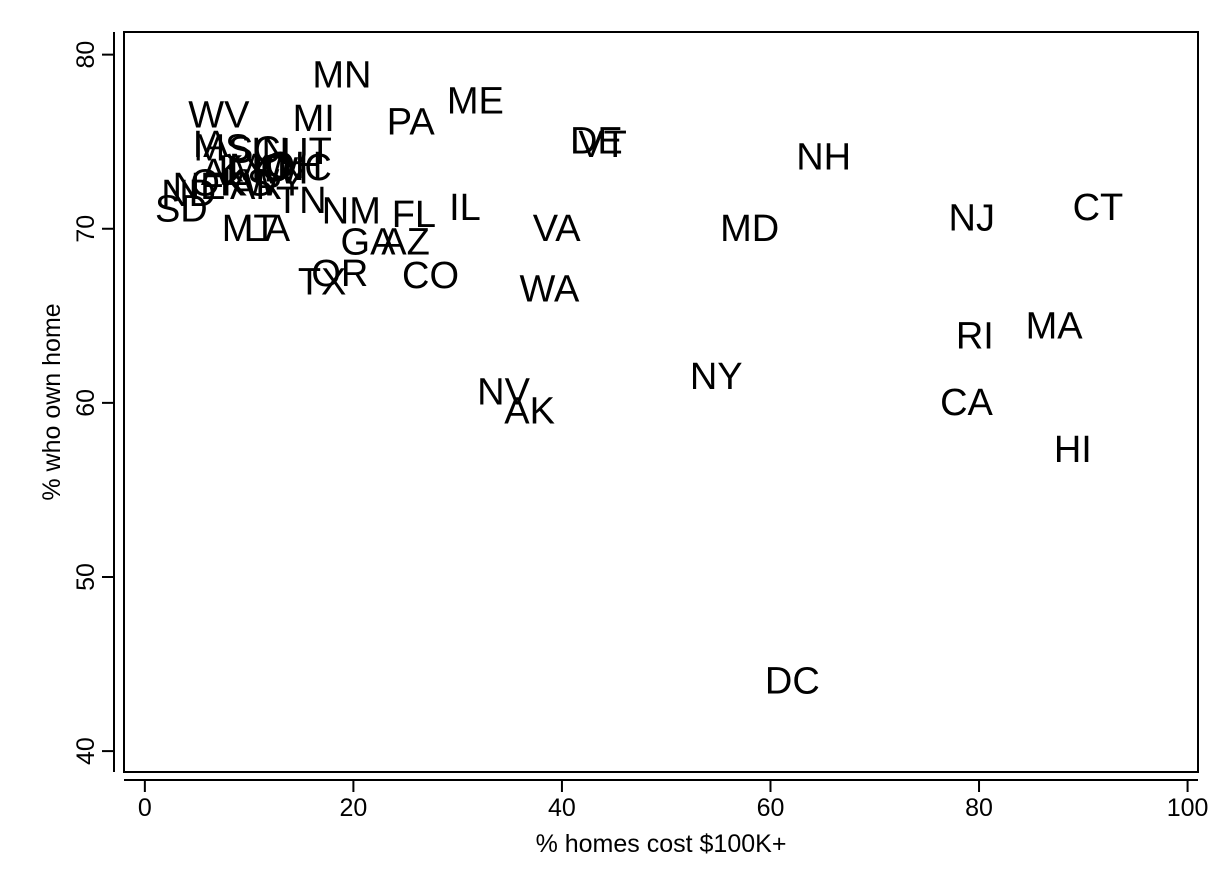 This screenshot has height=896, width=1232. I want to click on point-il: IL, so click(465, 208).